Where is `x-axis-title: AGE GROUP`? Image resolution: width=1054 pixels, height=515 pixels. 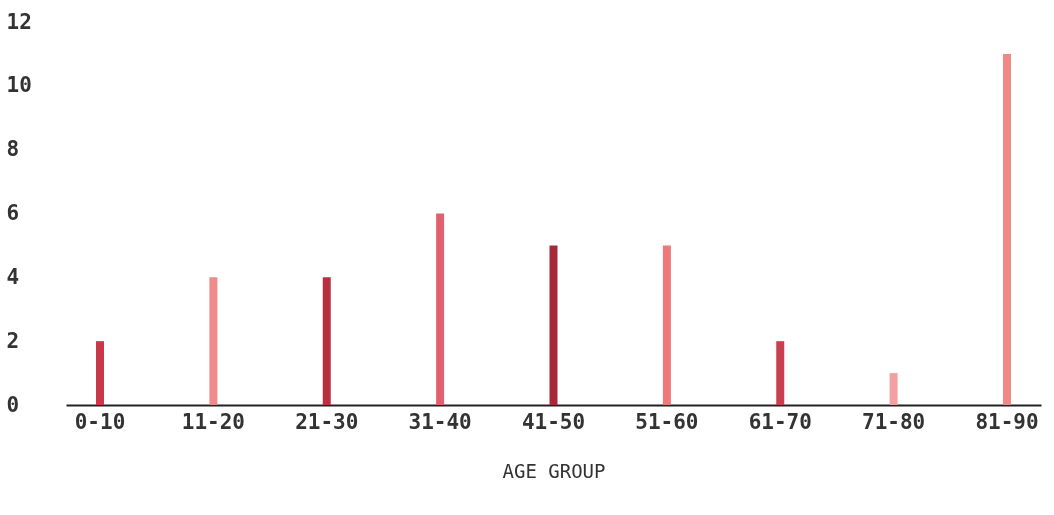
x-axis-title: AGE GROUP is located at coordinates (554, 470).